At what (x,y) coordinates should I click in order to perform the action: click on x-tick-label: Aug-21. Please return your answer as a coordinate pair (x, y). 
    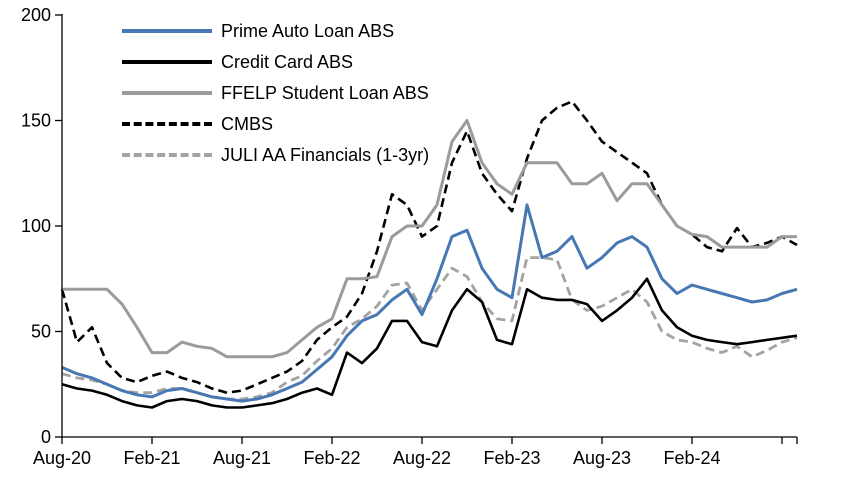
    Looking at the image, I should click on (242, 458).